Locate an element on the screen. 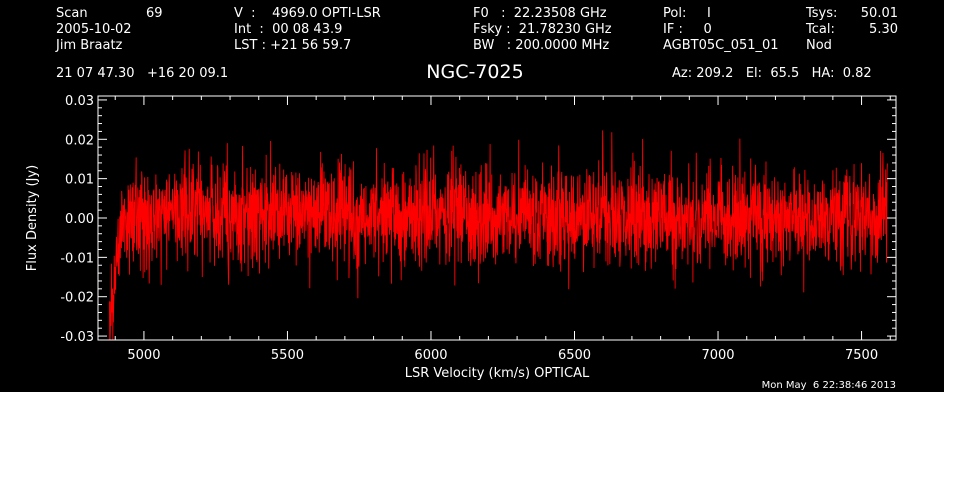 The height and width of the screenshot is (490, 962). bandwidth-readout: BW : 200.0000 MHz is located at coordinates (541, 45).